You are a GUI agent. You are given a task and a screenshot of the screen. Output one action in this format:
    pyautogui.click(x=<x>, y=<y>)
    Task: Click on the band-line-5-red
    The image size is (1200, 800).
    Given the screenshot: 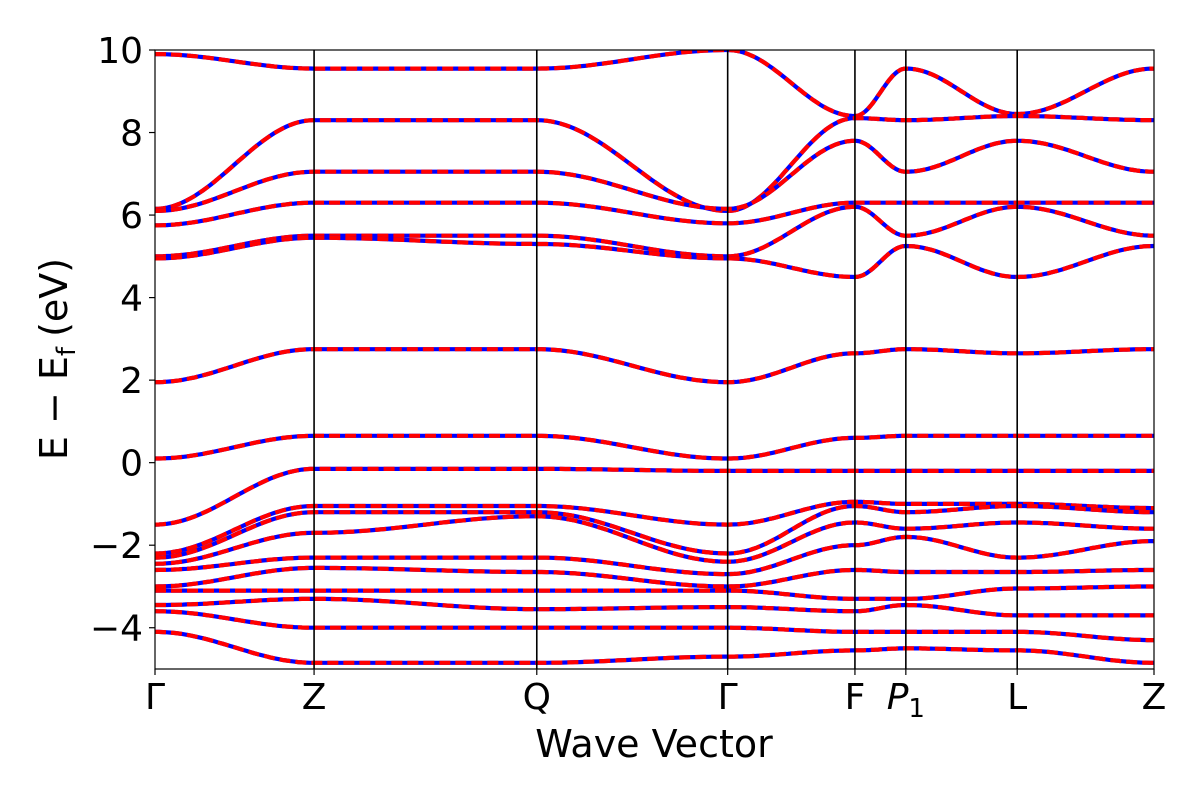 What is the action you would take?
    pyautogui.click(x=654, y=257)
    